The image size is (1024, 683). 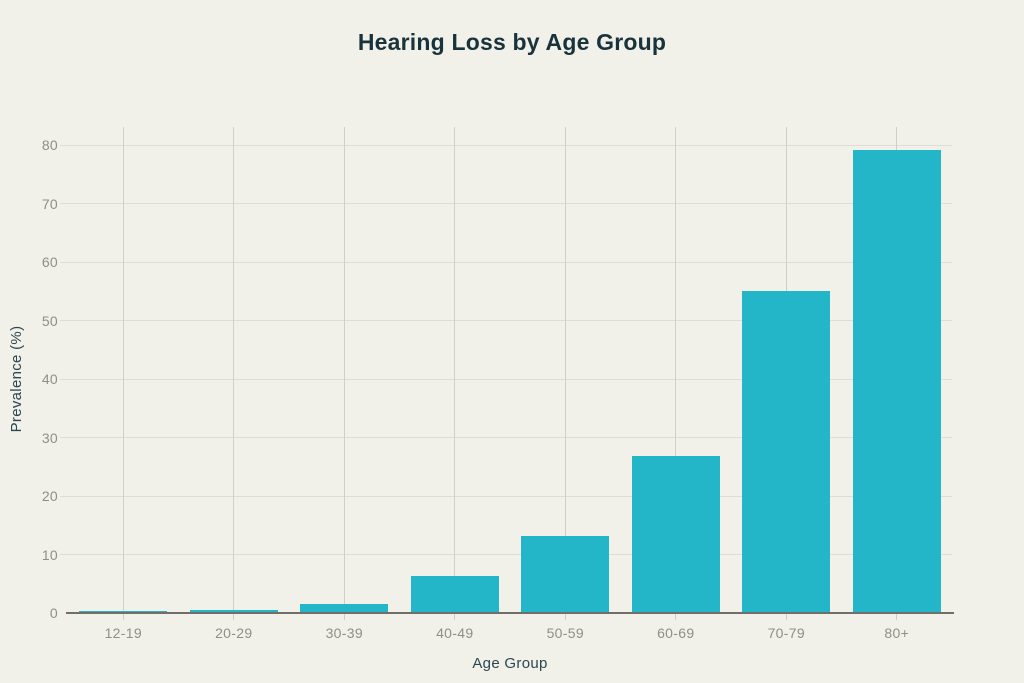 What do you see at coordinates (786, 633) in the screenshot?
I see `x-tick-label-70-79: 70-79` at bounding box center [786, 633].